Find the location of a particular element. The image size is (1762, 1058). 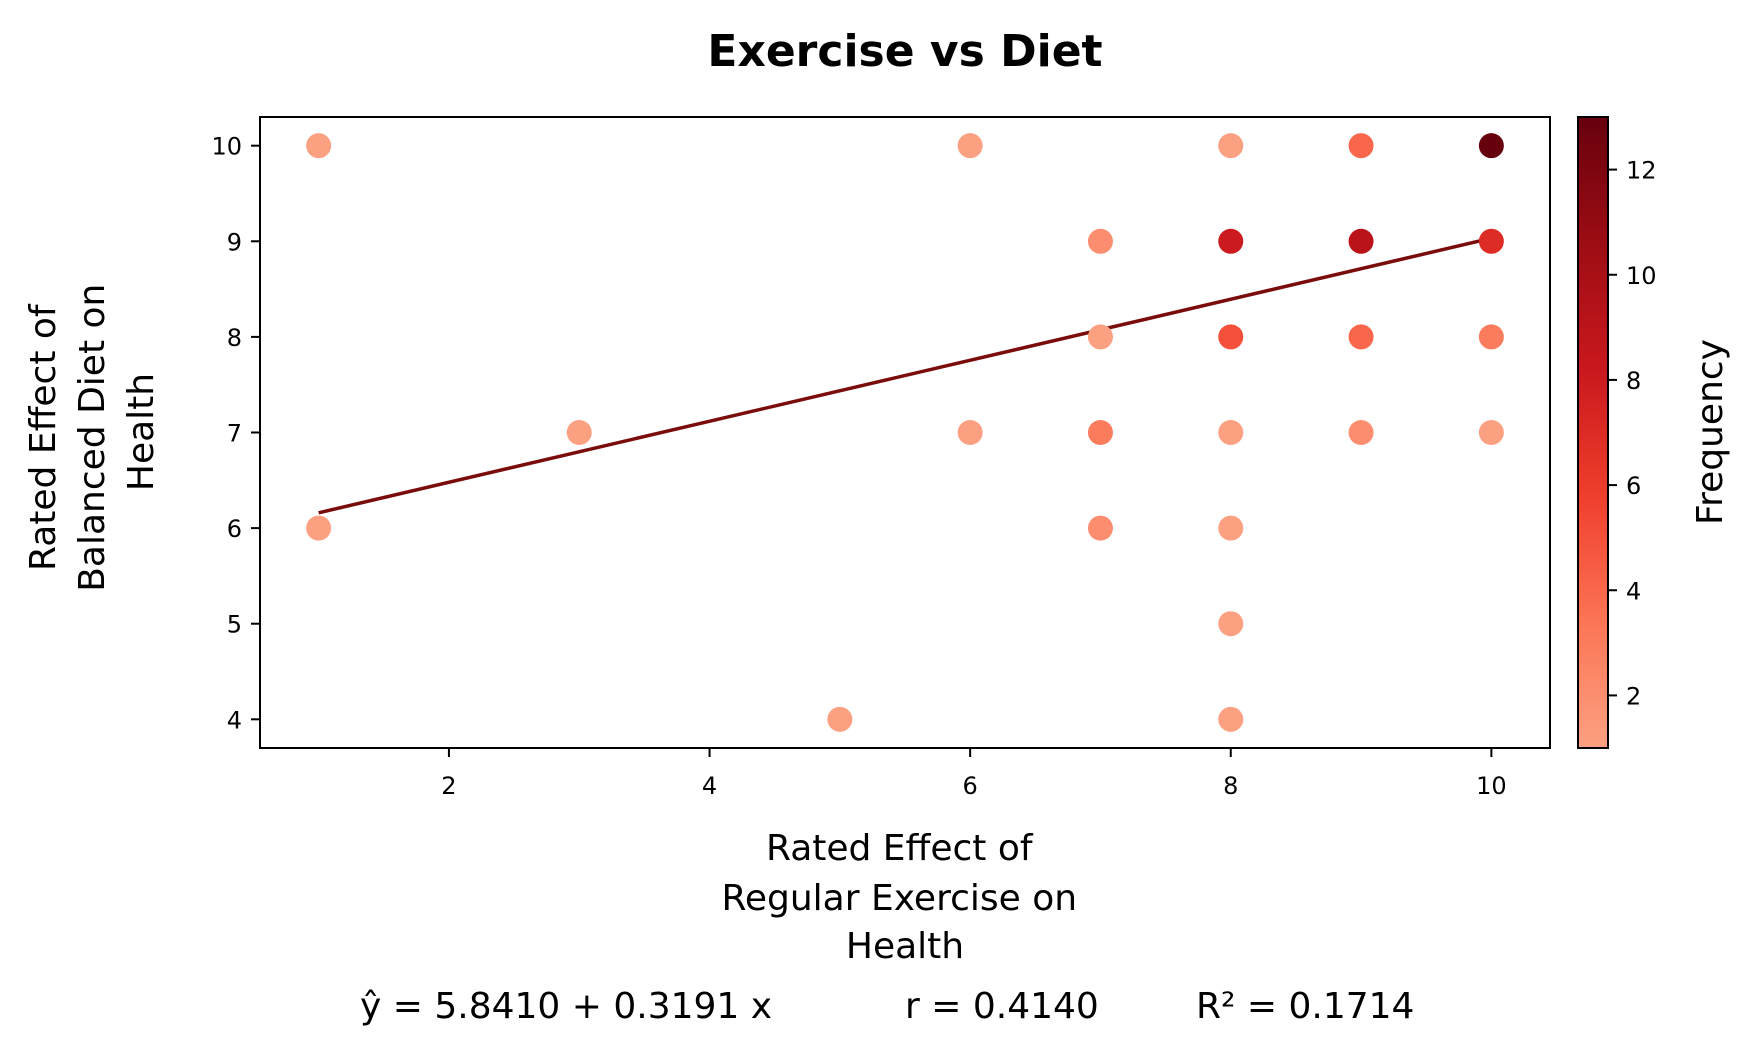

y-tick-label: 4 is located at coordinates (234, 720).